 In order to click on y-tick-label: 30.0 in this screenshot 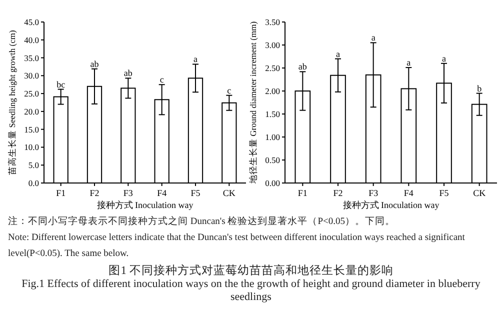, I will do `click(31, 75)`.